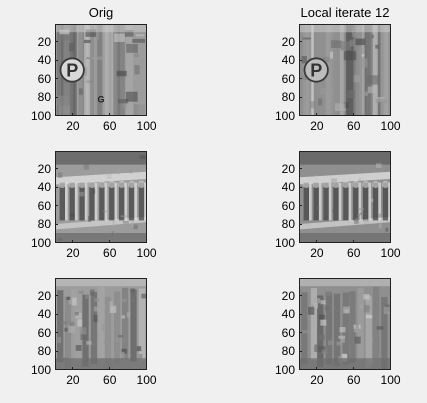 This screenshot has height=403, width=427. I want to click on row1-right-ytick-label: 80, so click(288, 97).